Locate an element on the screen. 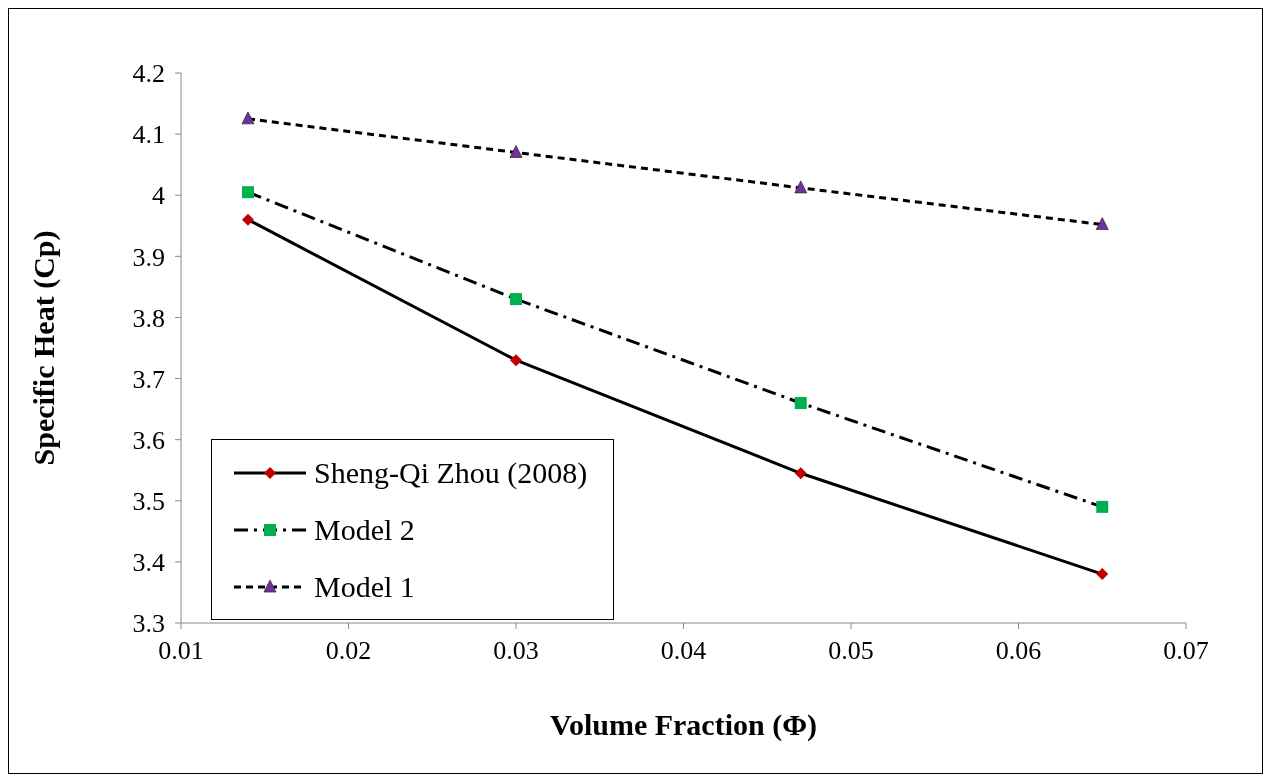 This screenshot has width=1271, height=782. y-axis-title: Specific Heat (Cp) is located at coordinates (43, 348).